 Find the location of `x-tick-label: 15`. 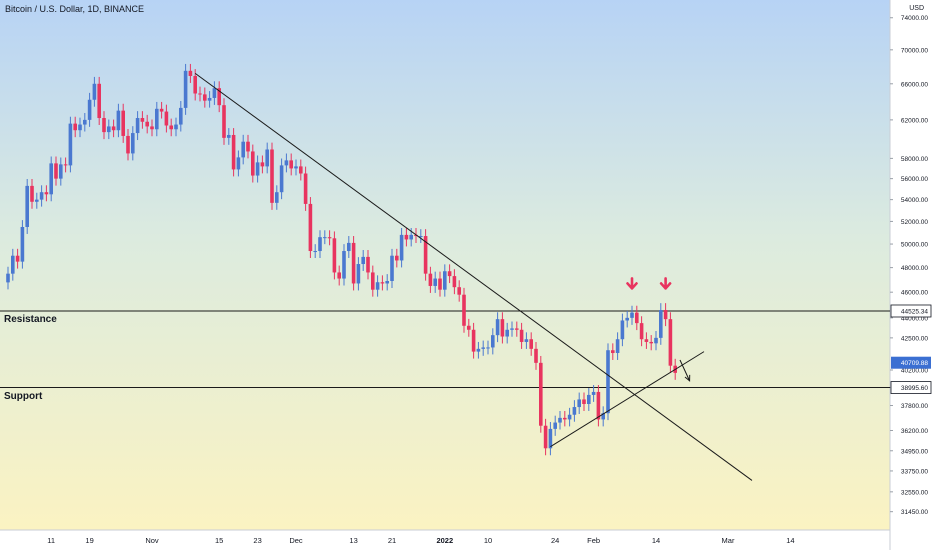

x-tick-label: 15 is located at coordinates (219, 540).